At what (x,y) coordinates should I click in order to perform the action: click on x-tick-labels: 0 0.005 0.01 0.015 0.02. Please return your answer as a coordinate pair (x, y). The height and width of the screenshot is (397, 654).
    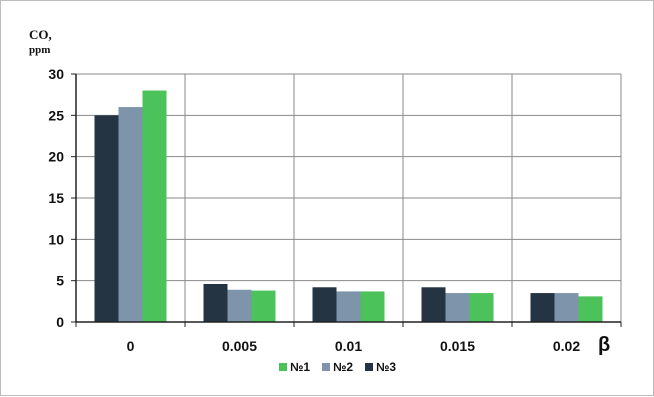
    Looking at the image, I should click on (354, 346).